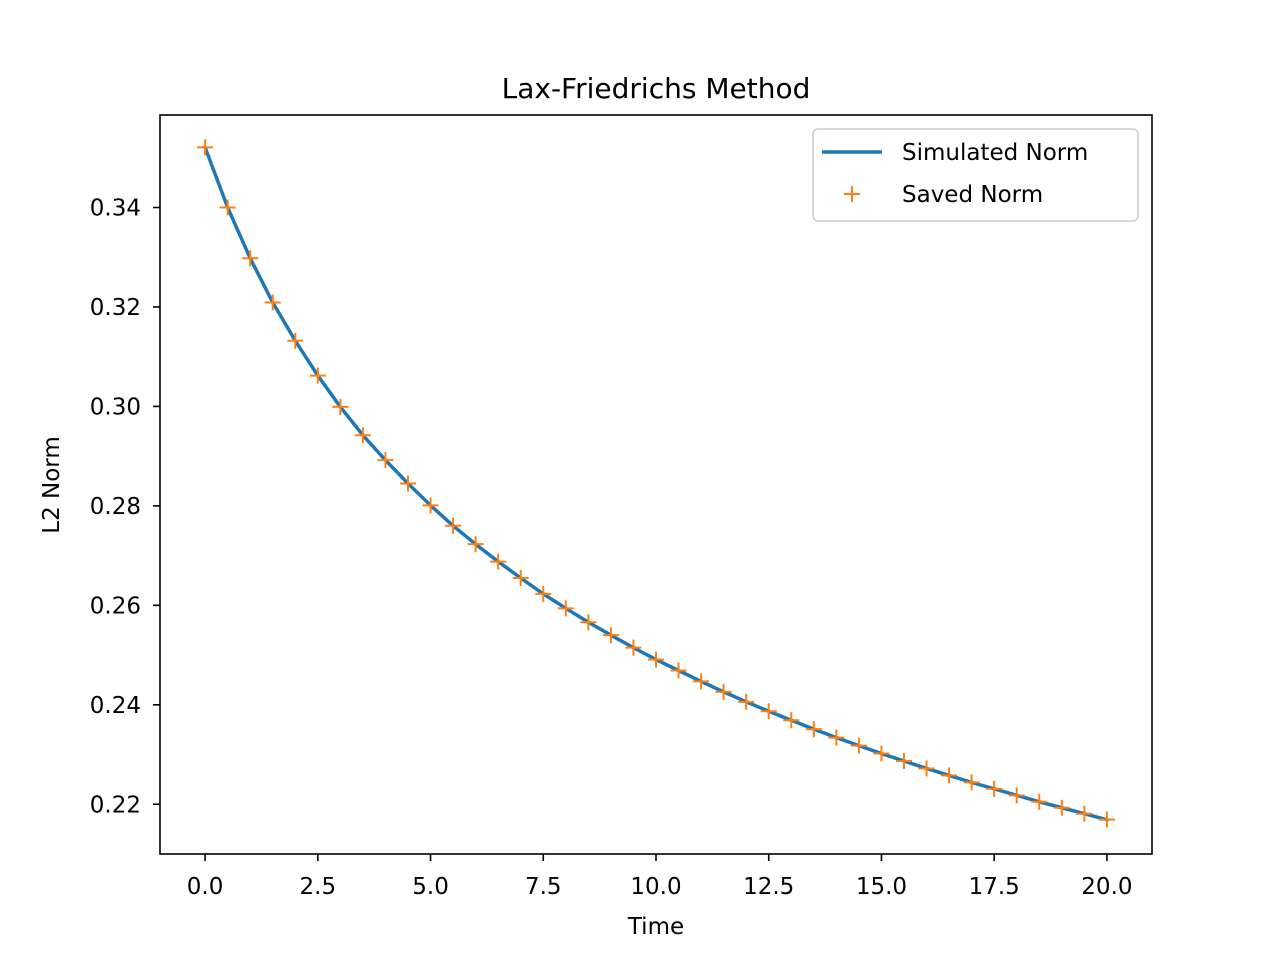 The width and height of the screenshot is (1280, 960). I want to click on x-tick-label: 10.0, so click(655, 887).